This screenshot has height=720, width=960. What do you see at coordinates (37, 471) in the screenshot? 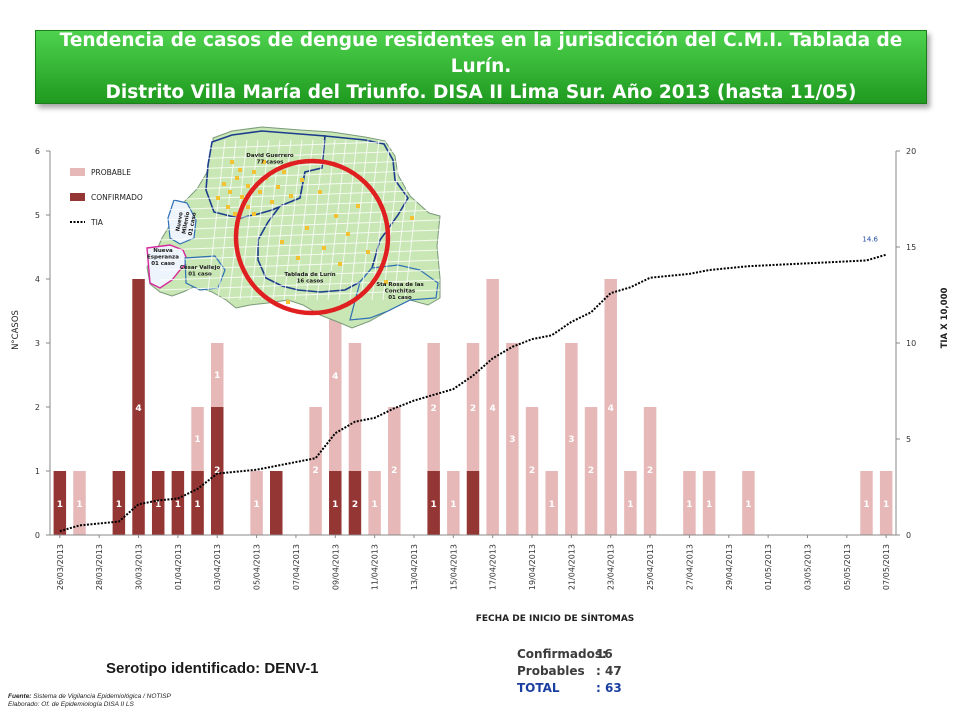
I see `left-tick-label-1: 1` at bounding box center [37, 471].